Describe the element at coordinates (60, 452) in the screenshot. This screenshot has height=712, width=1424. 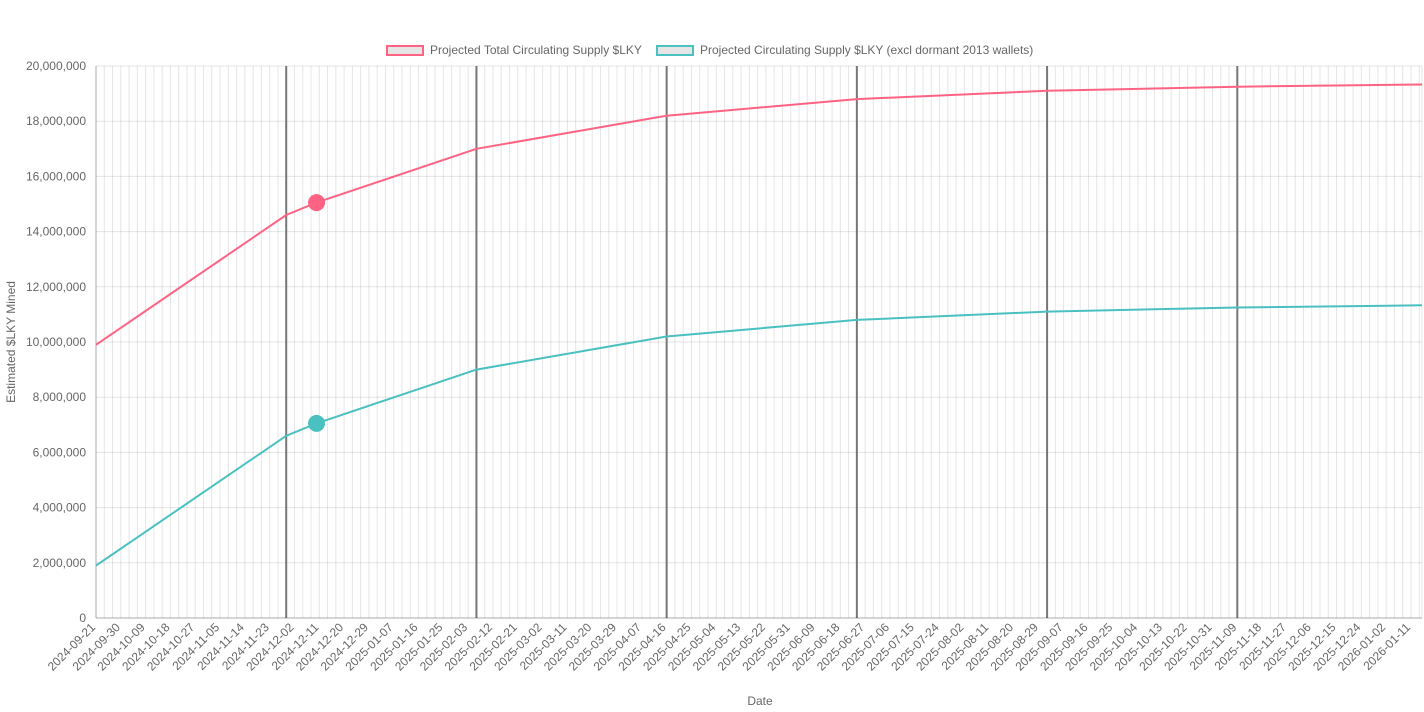
I see `y-tick-label: 6,000,000` at that location.